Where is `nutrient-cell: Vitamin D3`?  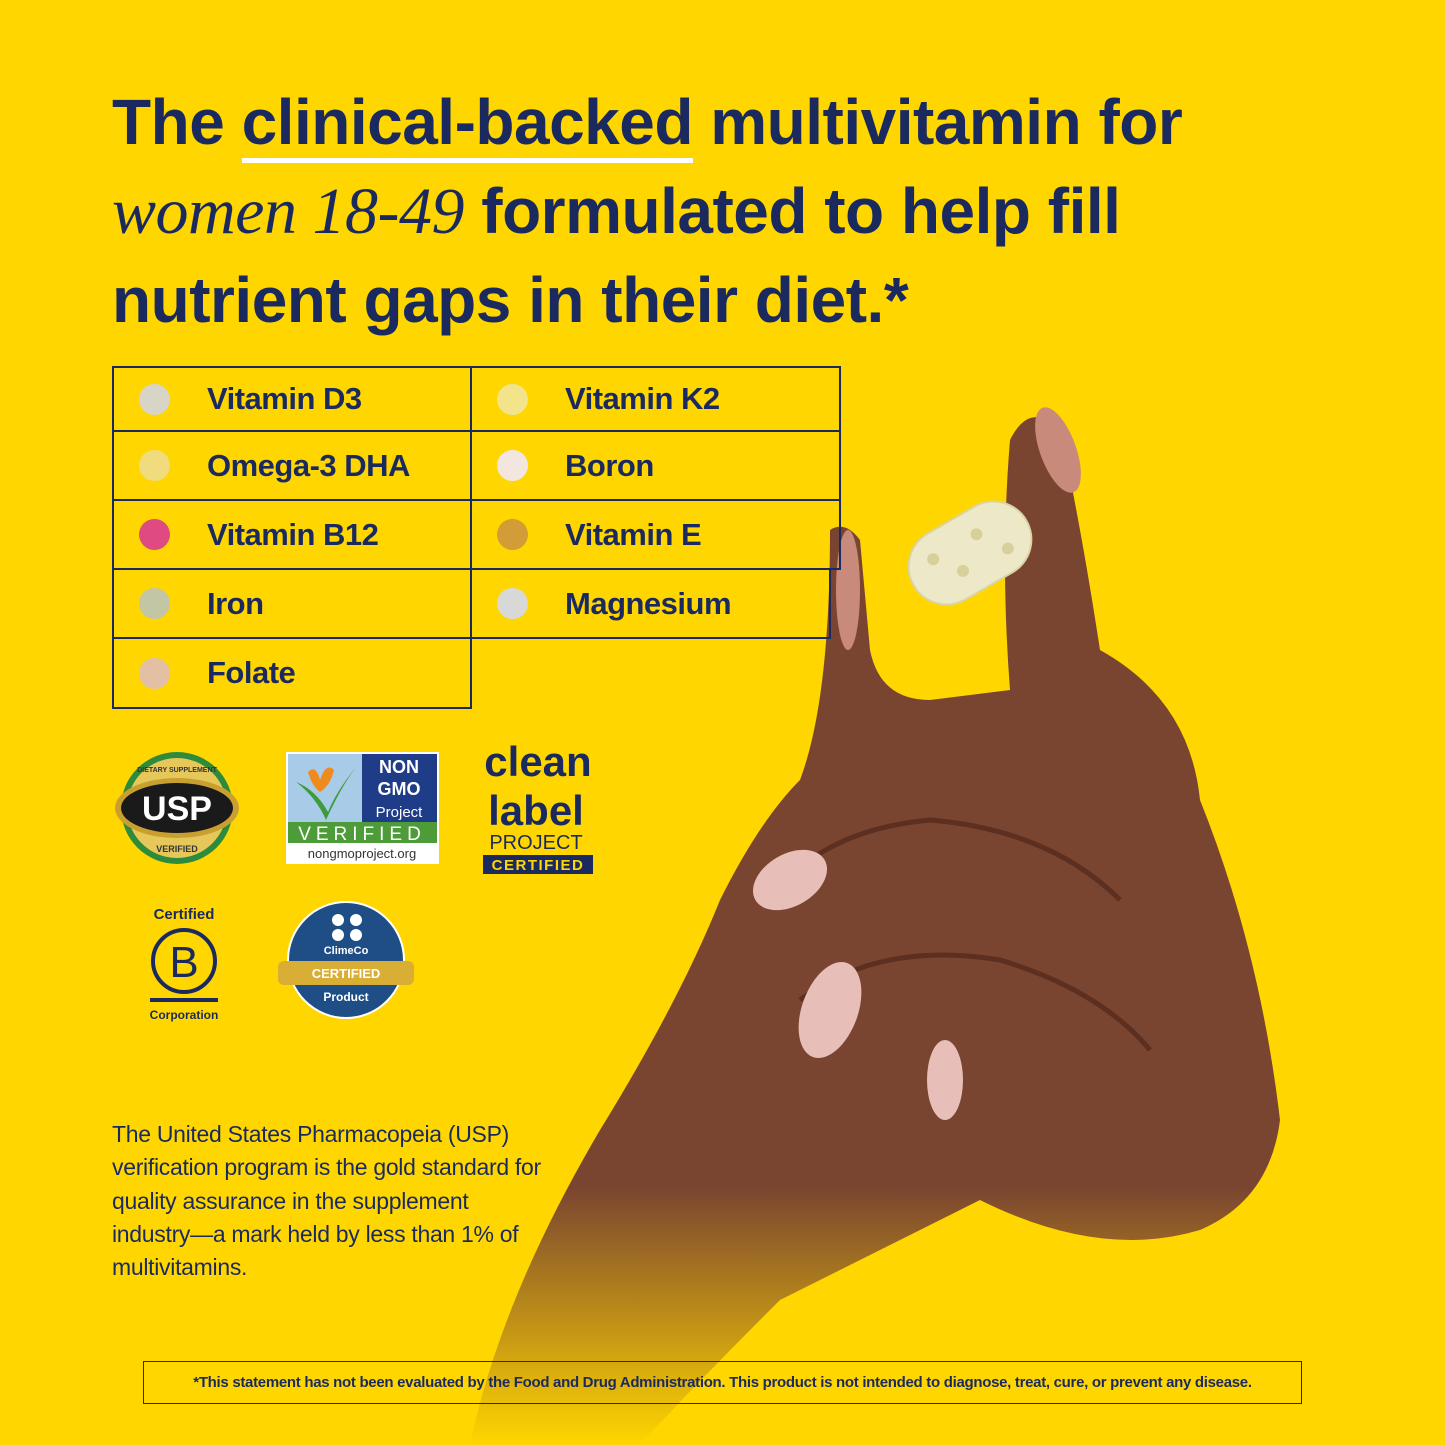 nutrient-cell: Vitamin D3 is located at coordinates (292, 399).